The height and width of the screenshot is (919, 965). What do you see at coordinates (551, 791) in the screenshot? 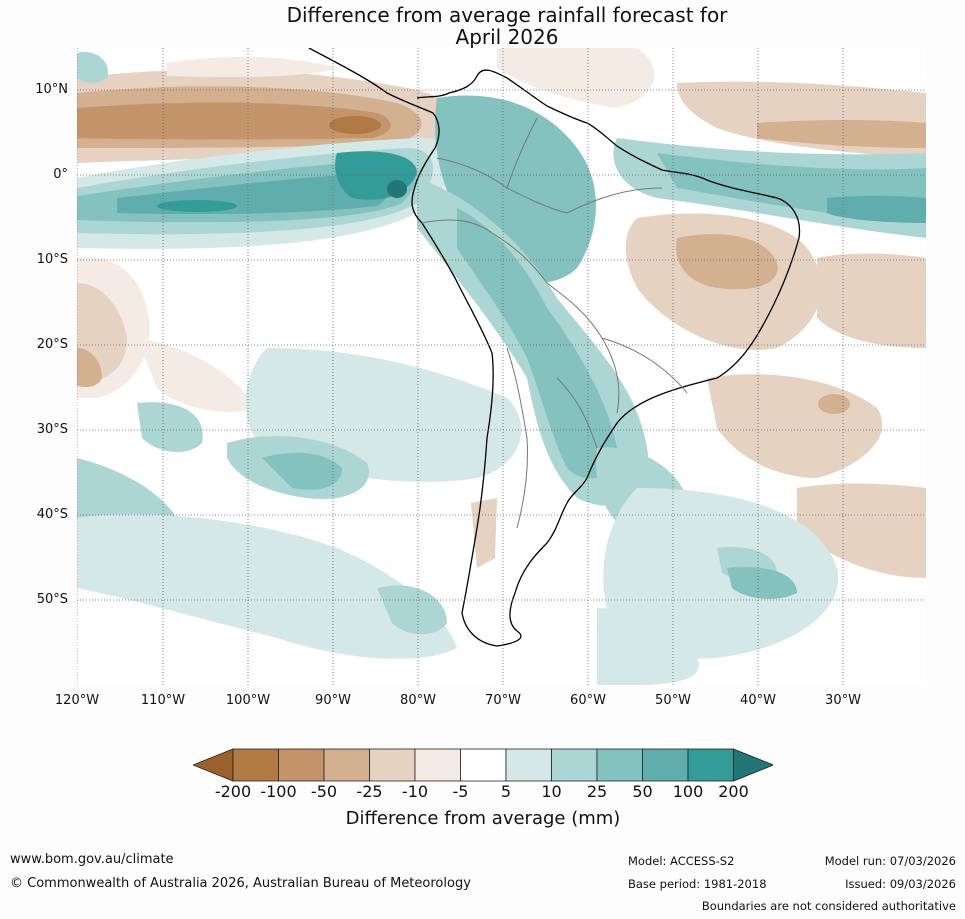
I see `colorbar-tick-label: 10` at bounding box center [551, 791].